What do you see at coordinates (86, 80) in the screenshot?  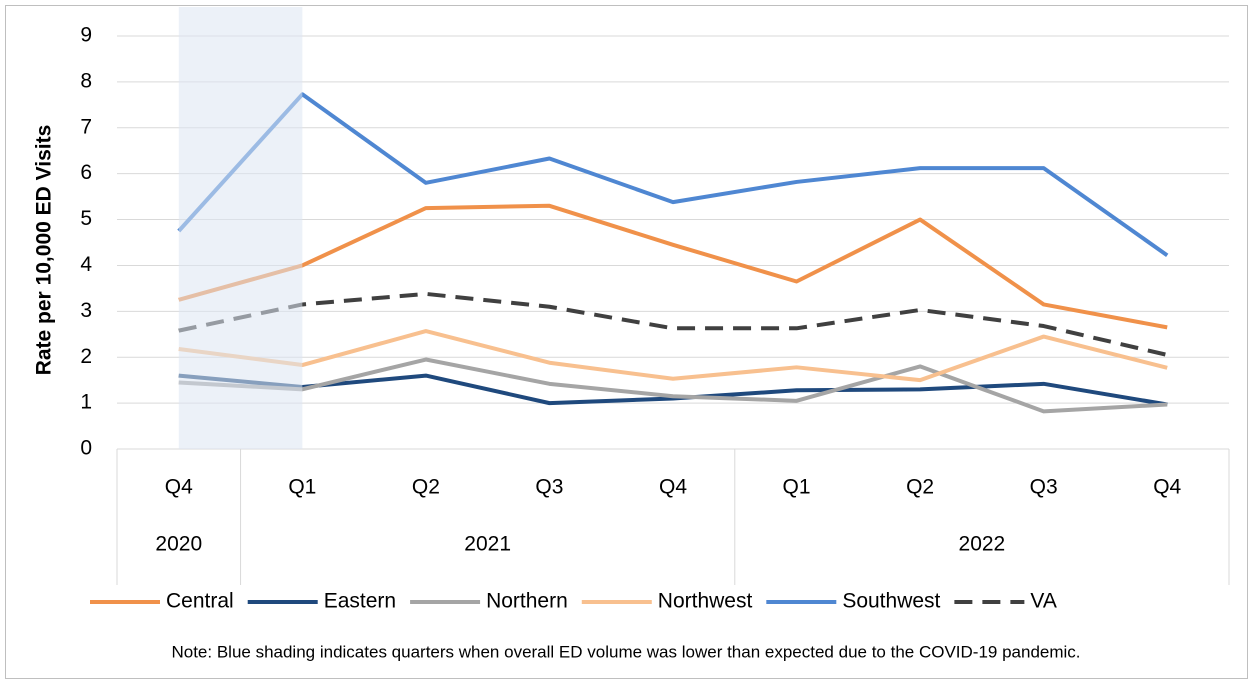 I see `y-tick-label: 8` at bounding box center [86, 80].